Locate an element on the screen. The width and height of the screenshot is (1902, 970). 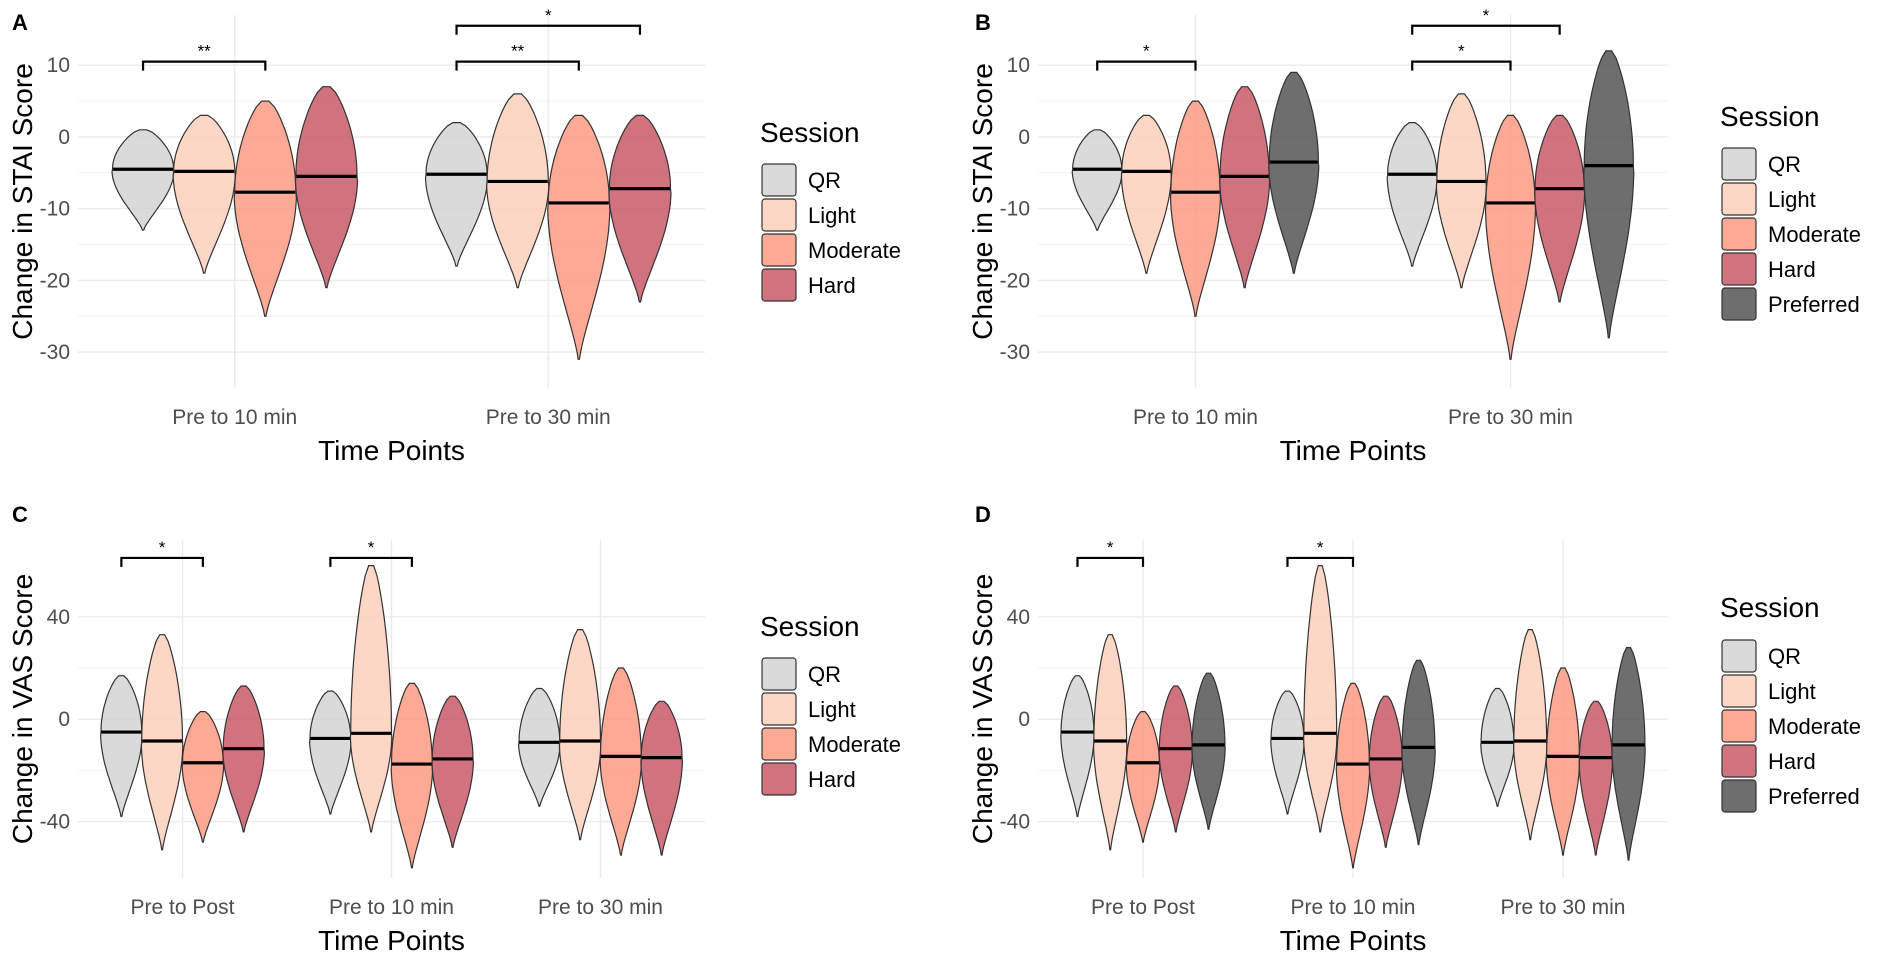
legend-title: Session is located at coordinates (810, 132).